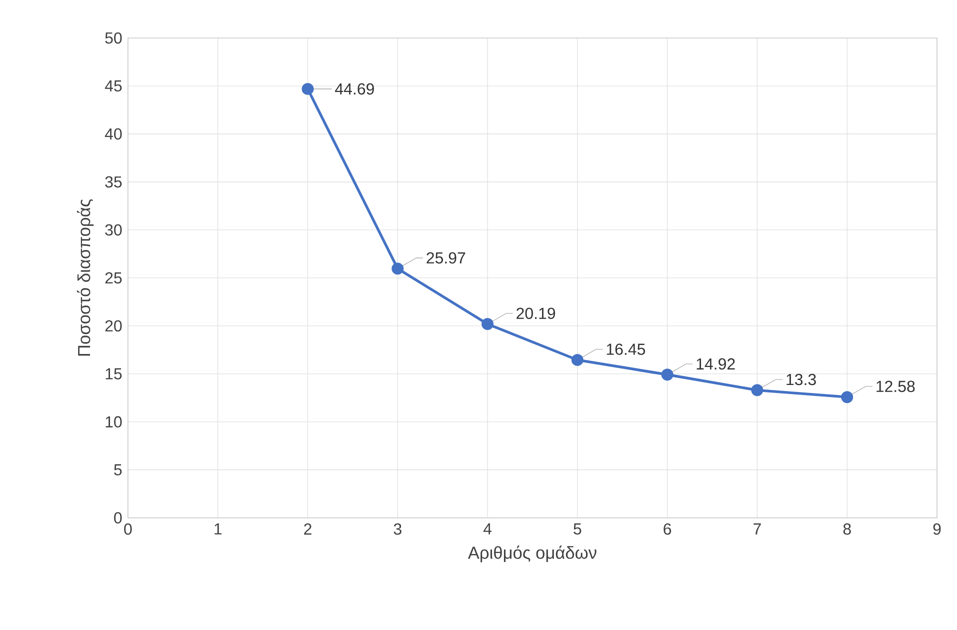 The image size is (957, 630). Describe the element at coordinates (895, 386) in the screenshot. I see `data-label: 12.58` at that location.